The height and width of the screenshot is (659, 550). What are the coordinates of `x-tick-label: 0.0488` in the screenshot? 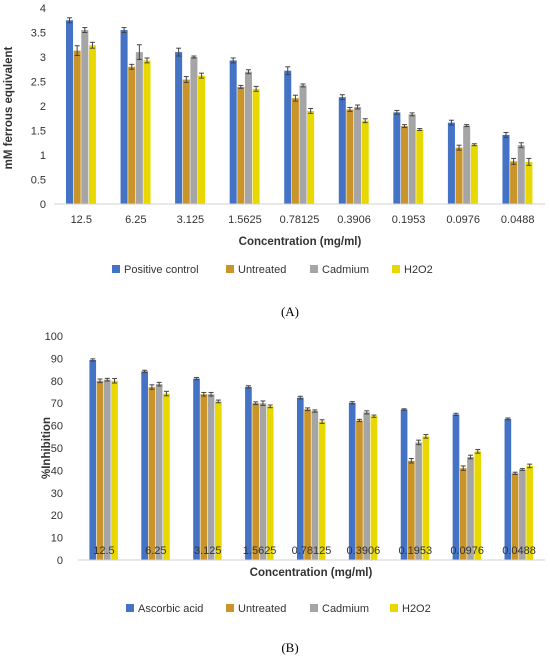 It's located at (518, 220).